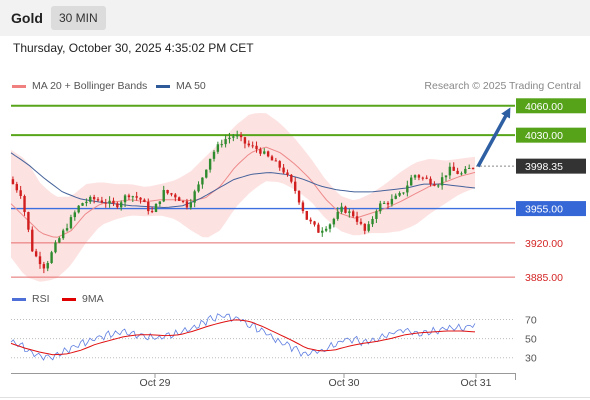 The width and height of the screenshot is (590, 400). Describe the element at coordinates (27, 18) in the screenshot. I see `symbol-title: Gold` at that location.